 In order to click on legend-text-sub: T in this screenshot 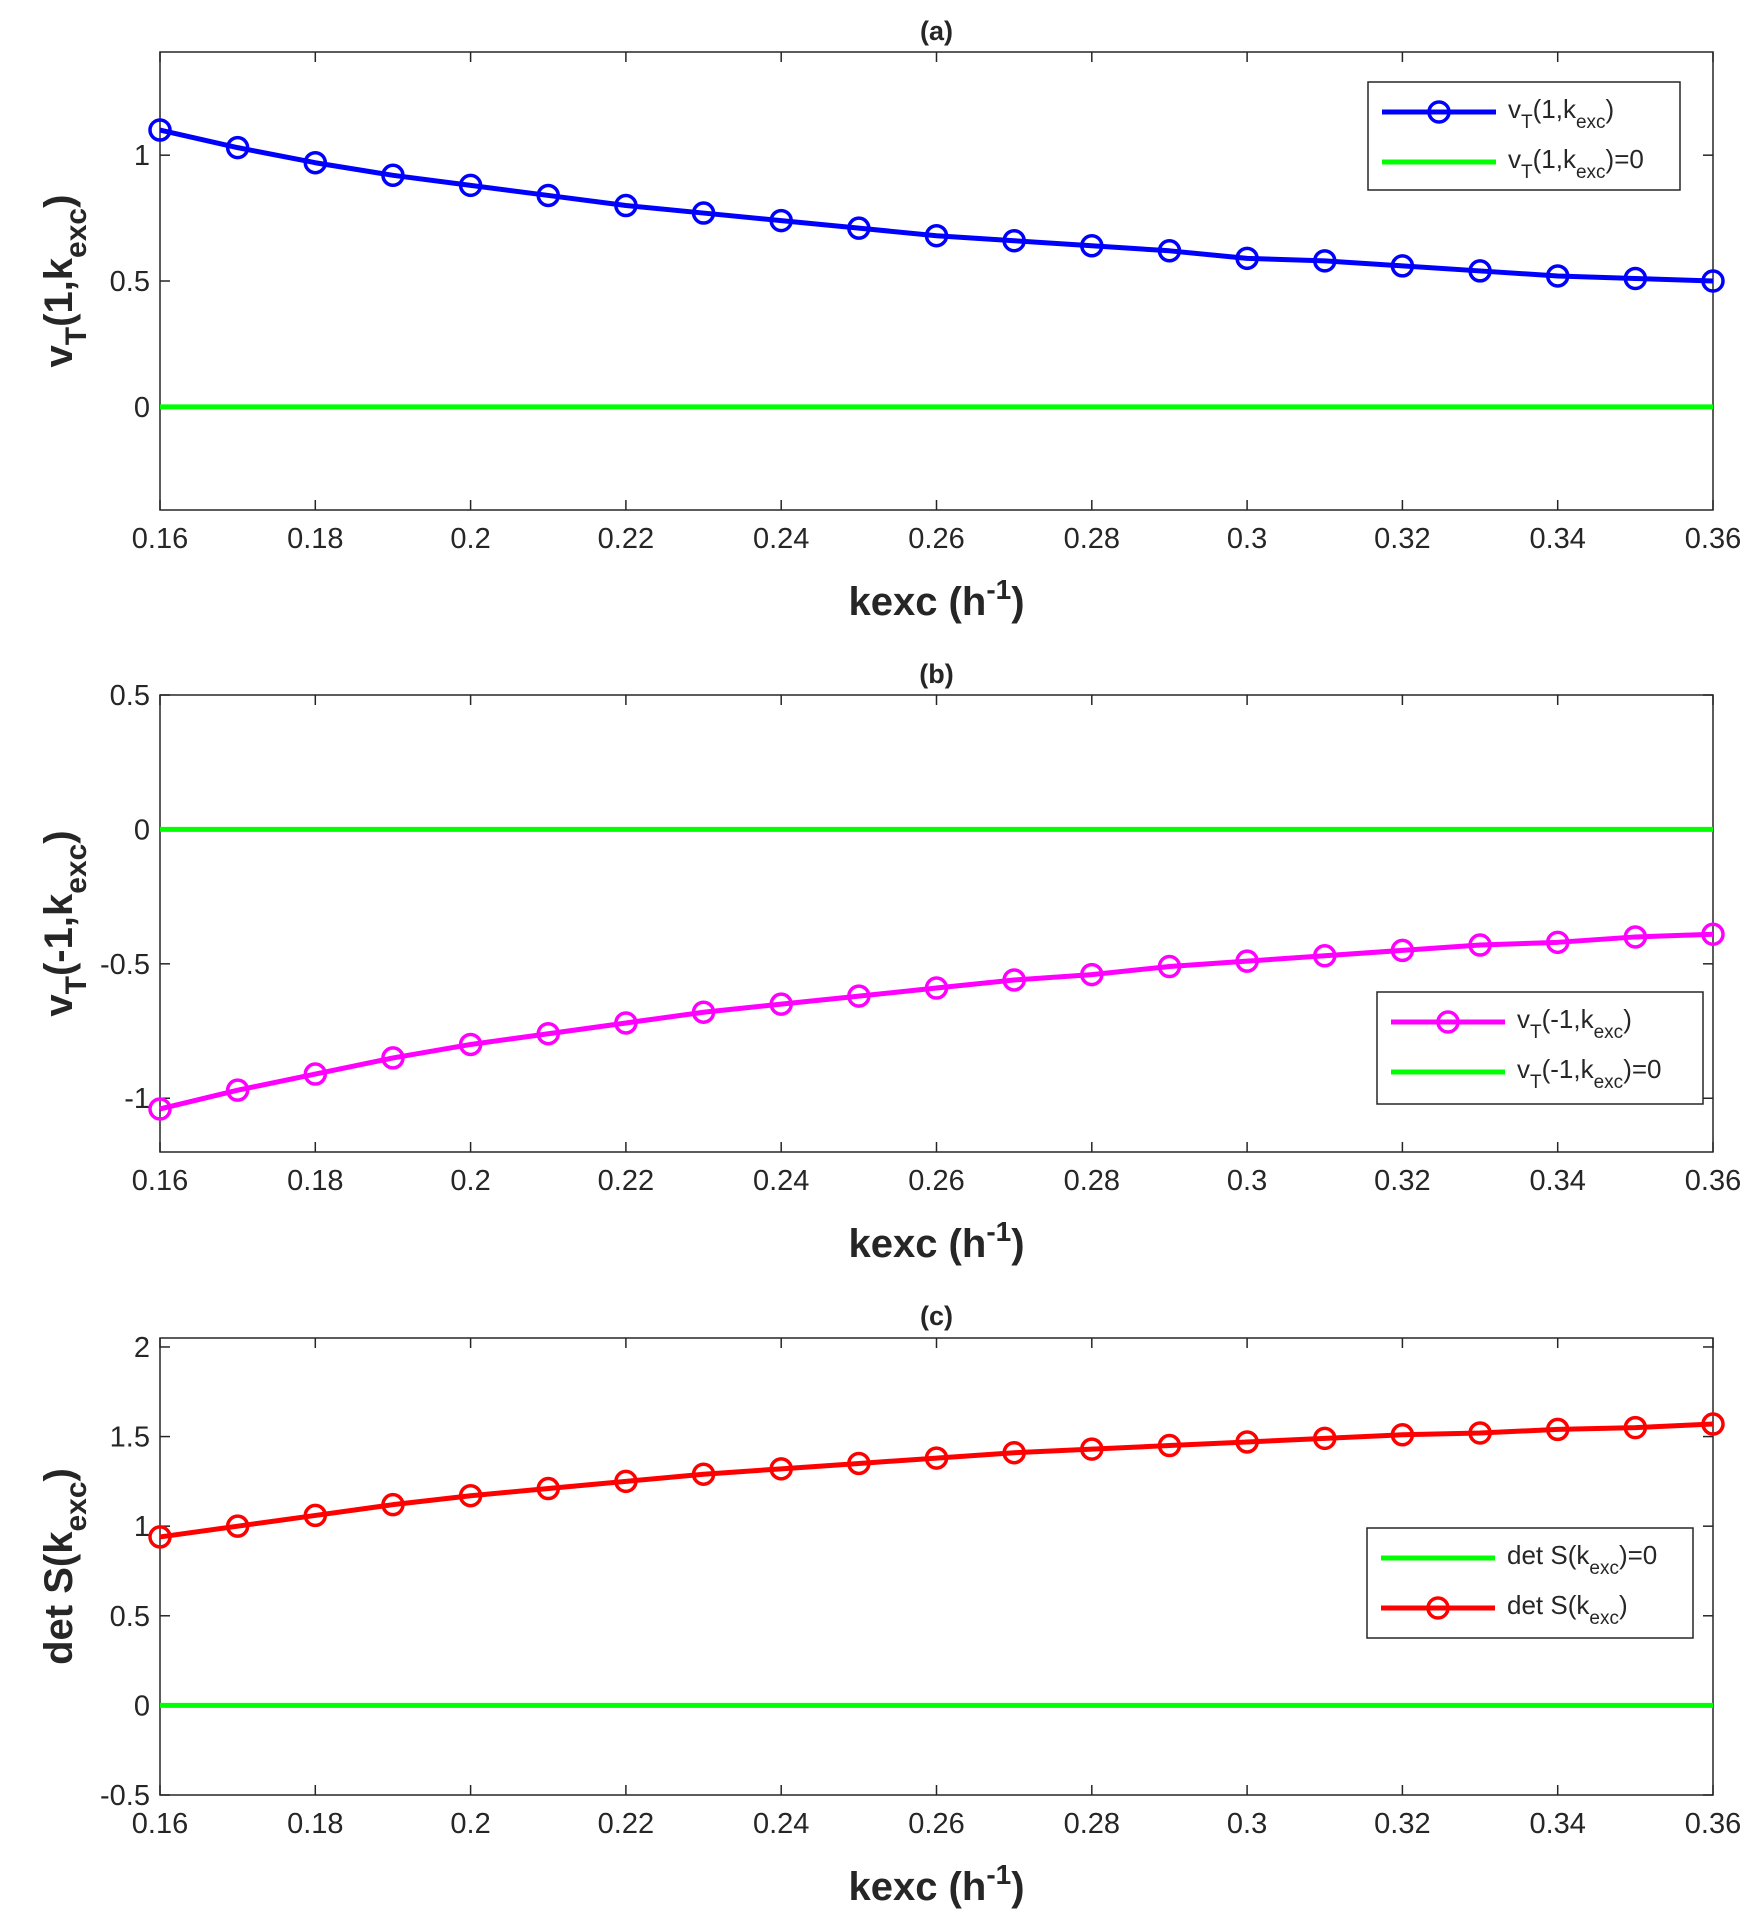, I will do `click(1527, 122)`.